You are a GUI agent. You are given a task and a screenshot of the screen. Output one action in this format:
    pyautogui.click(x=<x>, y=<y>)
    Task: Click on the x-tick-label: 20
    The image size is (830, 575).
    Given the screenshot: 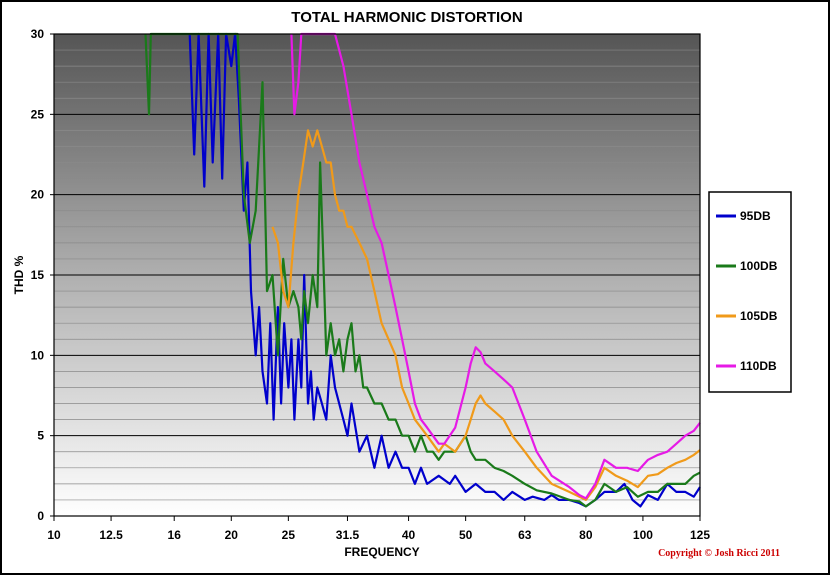 What is the action you would take?
    pyautogui.click(x=232, y=535)
    